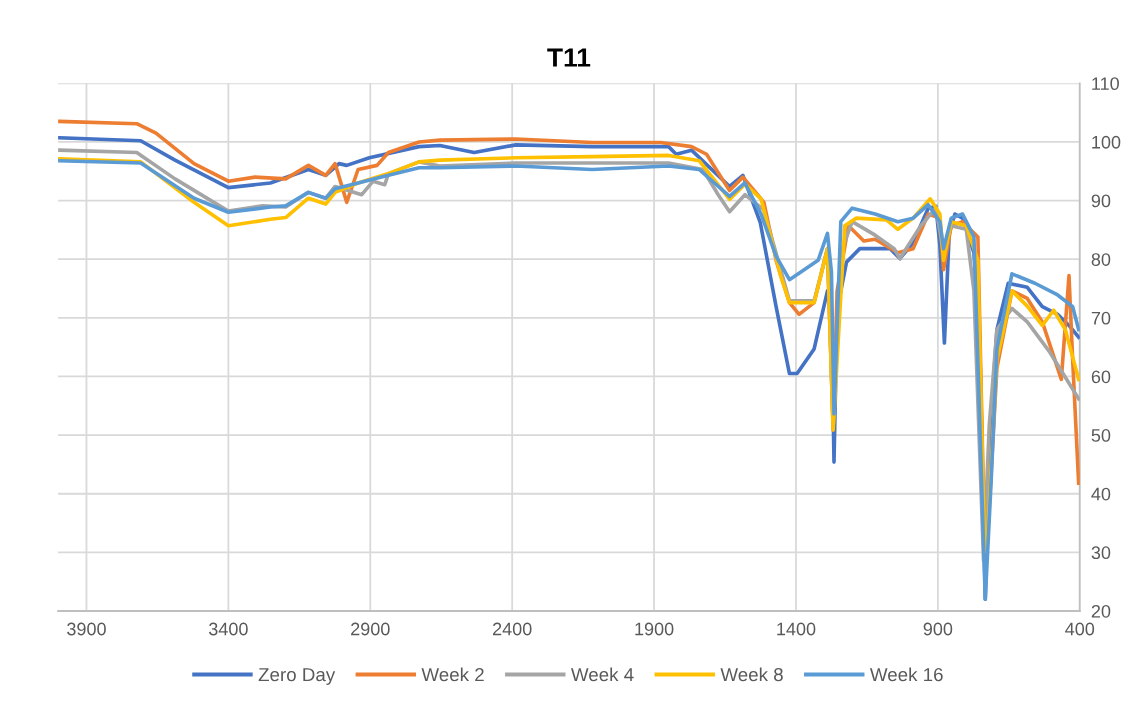 The height and width of the screenshot is (718, 1139). What do you see at coordinates (569, 57) in the screenshot?
I see `chart-title: T11` at bounding box center [569, 57].